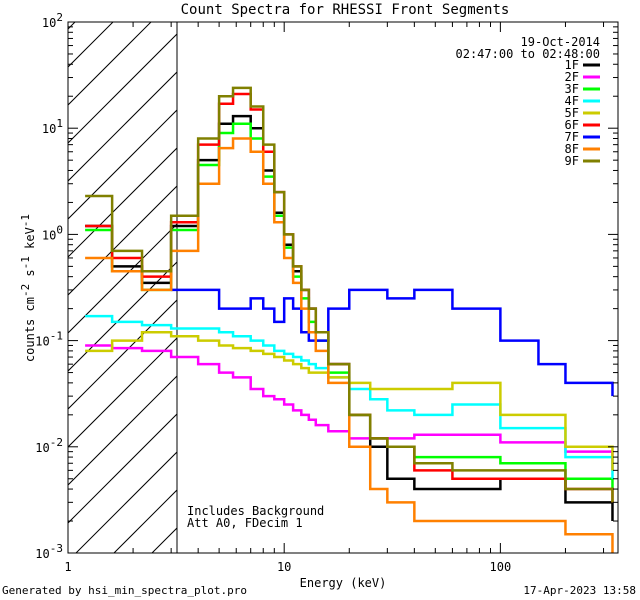  Describe the element at coordinates (52, 232) in the screenshot. I see `y-tick-label: 10⁰` at that location.